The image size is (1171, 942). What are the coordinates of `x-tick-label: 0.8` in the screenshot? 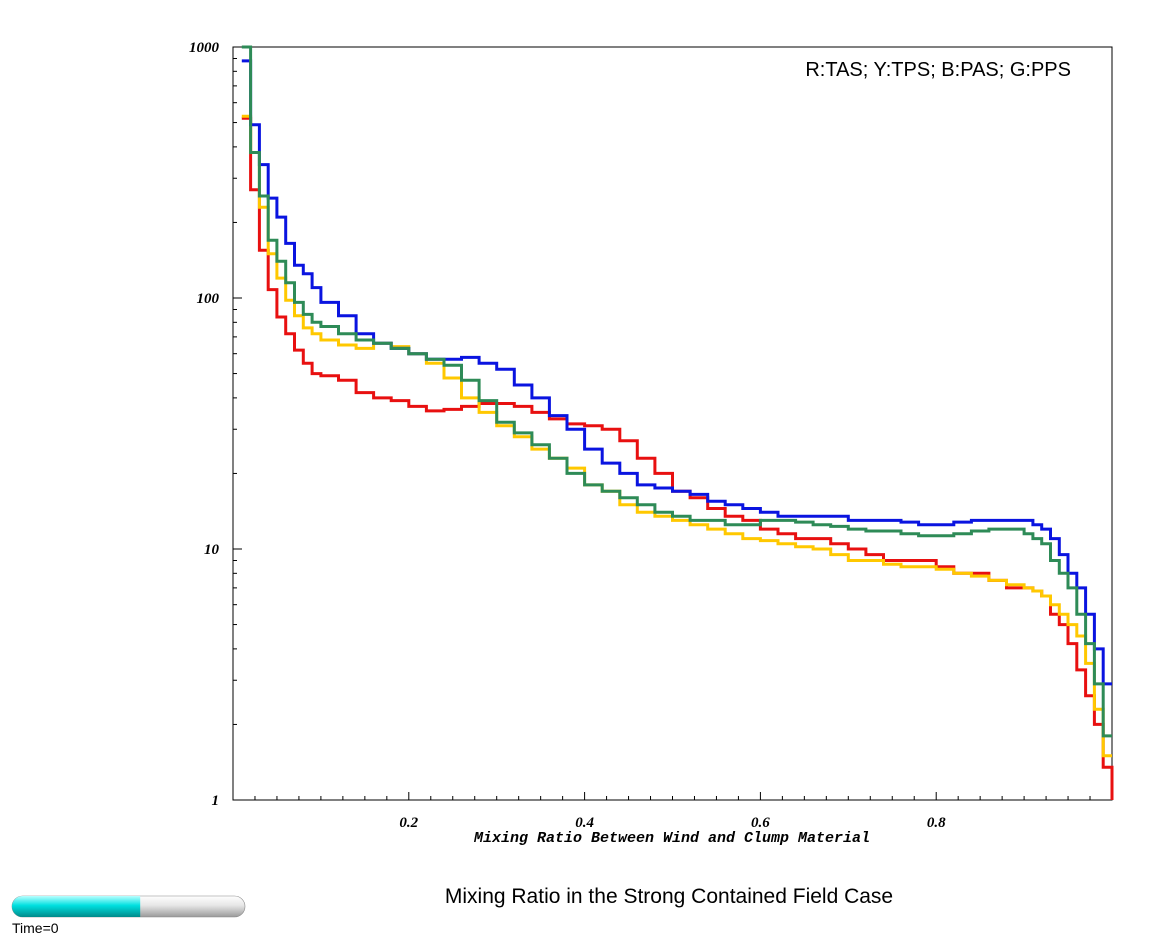 It's located at (936, 823).